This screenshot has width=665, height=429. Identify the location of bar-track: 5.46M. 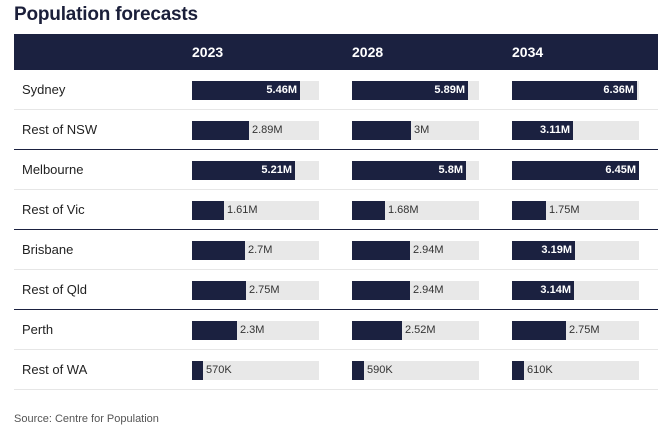
(255, 90).